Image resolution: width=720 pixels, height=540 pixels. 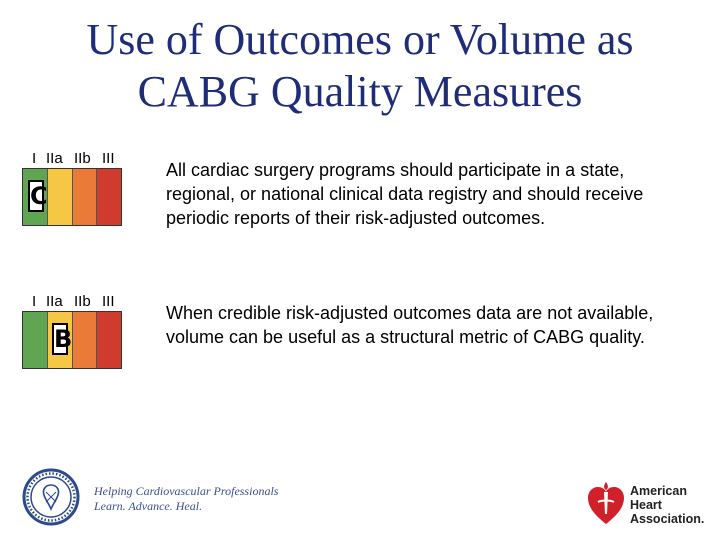 I want to click on title-line-1: Use of Outcomes or Volume as, so click(x=360, y=39).